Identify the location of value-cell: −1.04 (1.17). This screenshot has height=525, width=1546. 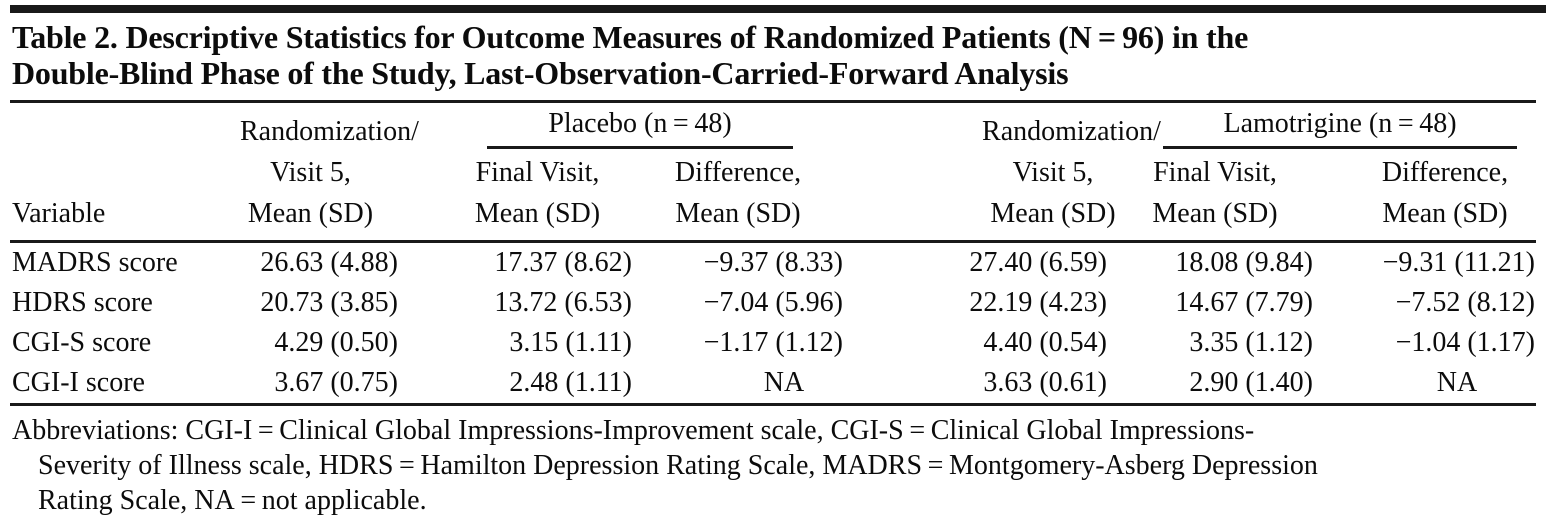
(1436, 343).